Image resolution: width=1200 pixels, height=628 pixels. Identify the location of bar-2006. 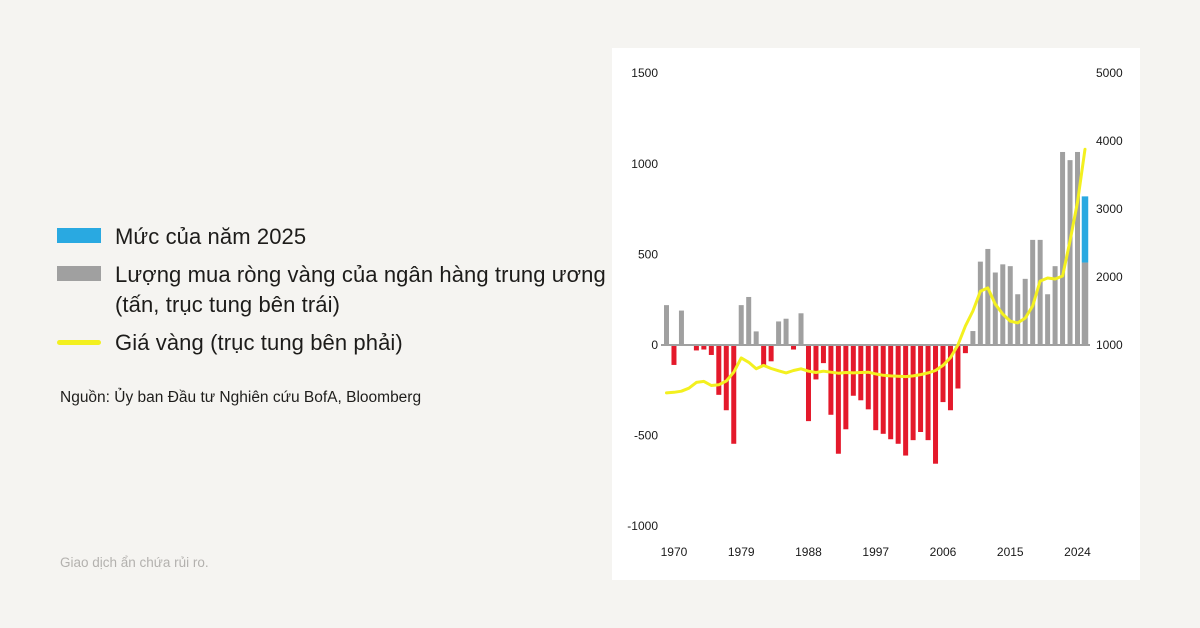
(943, 374).